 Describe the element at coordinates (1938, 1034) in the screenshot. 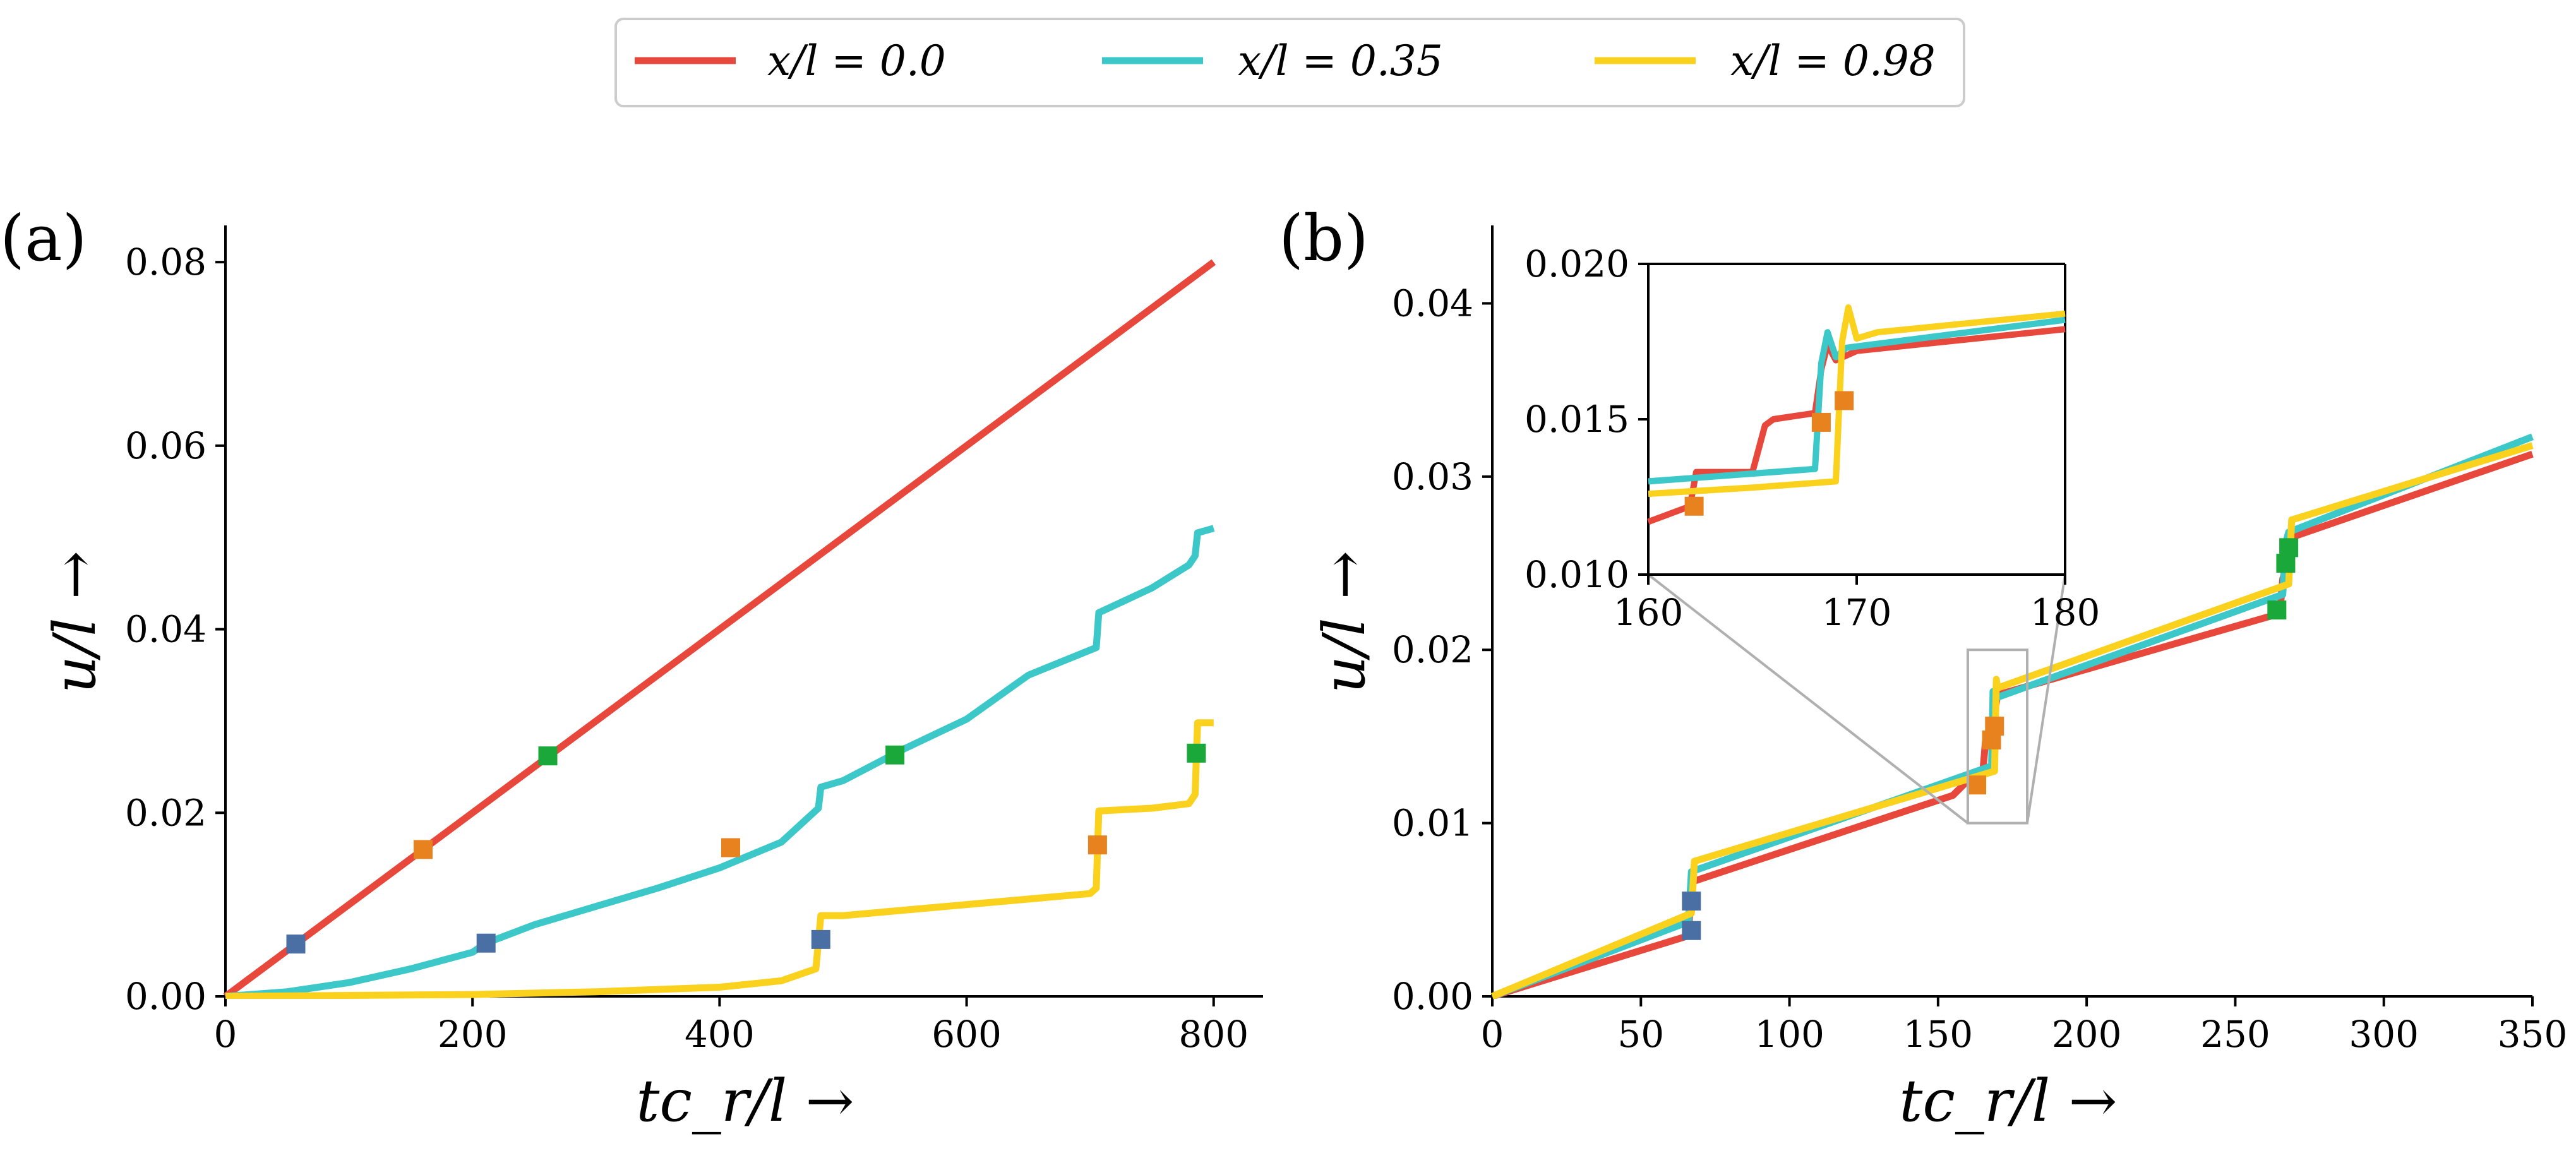

I see `panel-b-xtick-label: 150` at that location.